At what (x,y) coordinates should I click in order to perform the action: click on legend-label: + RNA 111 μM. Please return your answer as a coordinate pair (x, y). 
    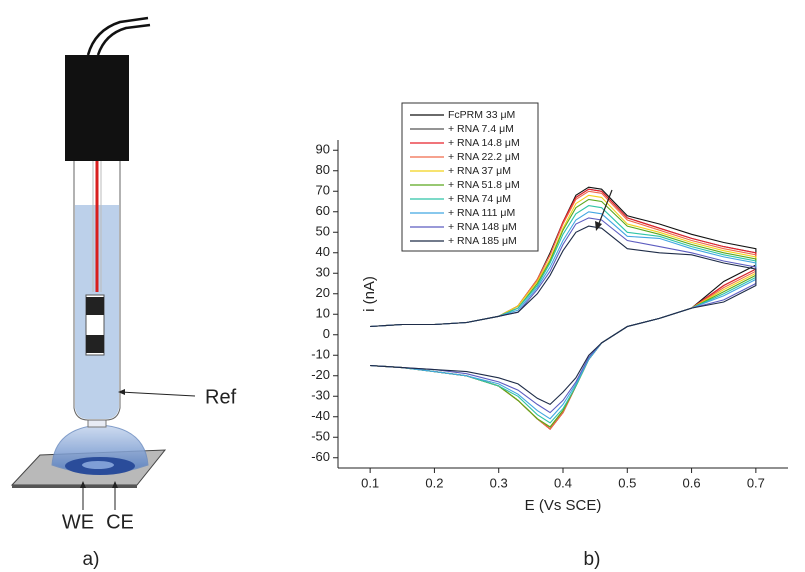
    Looking at the image, I should click on (481, 213).